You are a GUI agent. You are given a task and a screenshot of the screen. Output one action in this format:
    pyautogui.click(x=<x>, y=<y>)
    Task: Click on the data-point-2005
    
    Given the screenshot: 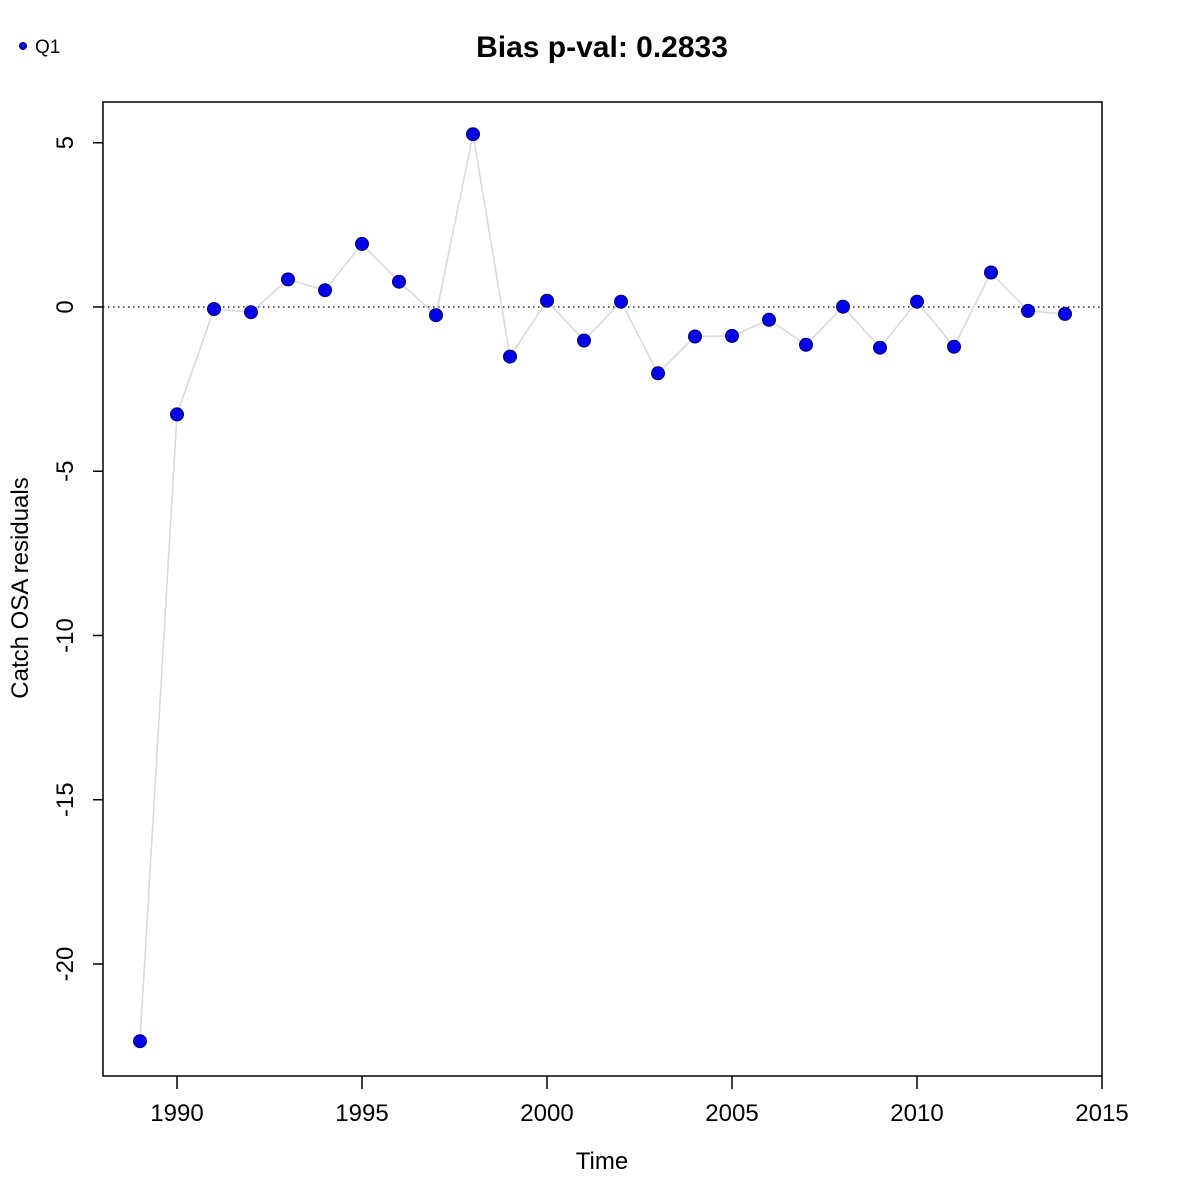 What is the action you would take?
    pyautogui.click(x=732, y=335)
    